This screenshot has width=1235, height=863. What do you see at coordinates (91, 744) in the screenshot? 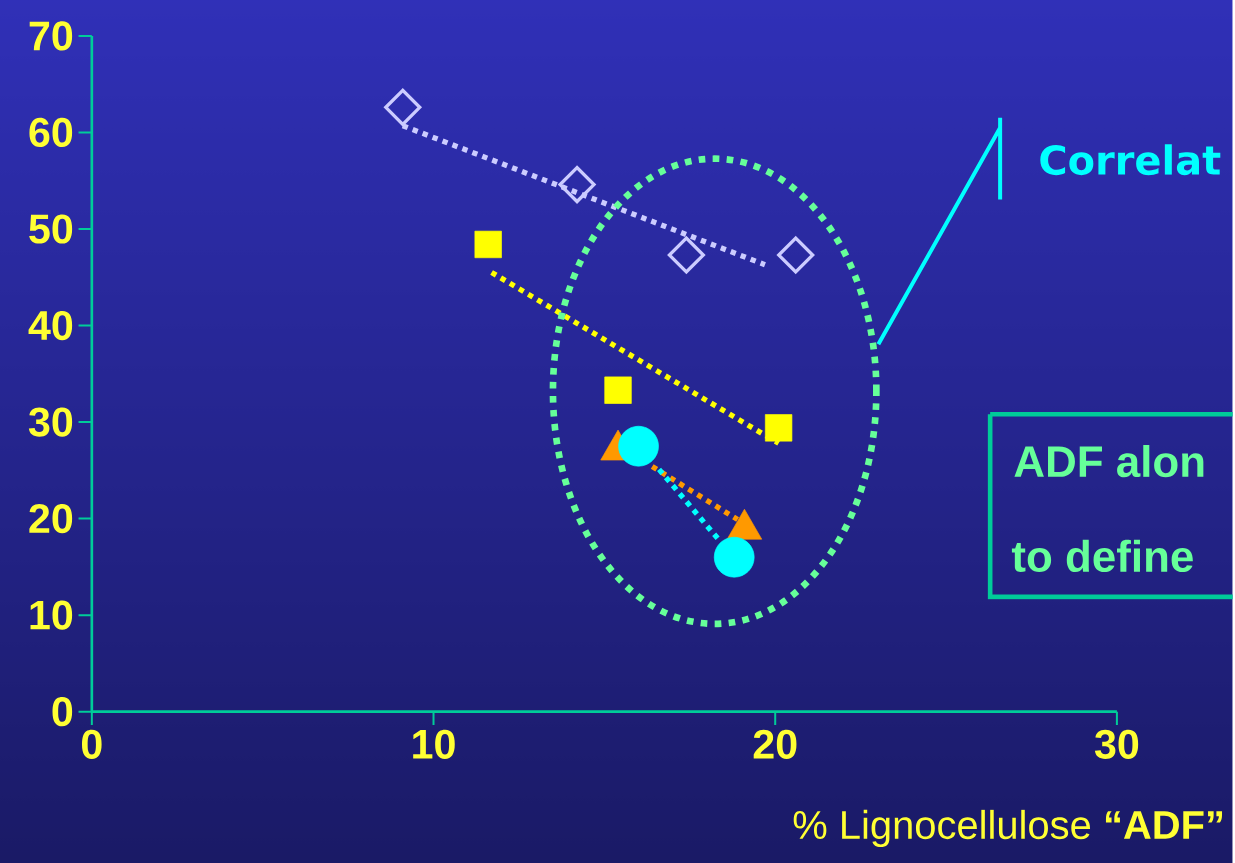
I see `x-tick-label: 0` at bounding box center [91, 744].